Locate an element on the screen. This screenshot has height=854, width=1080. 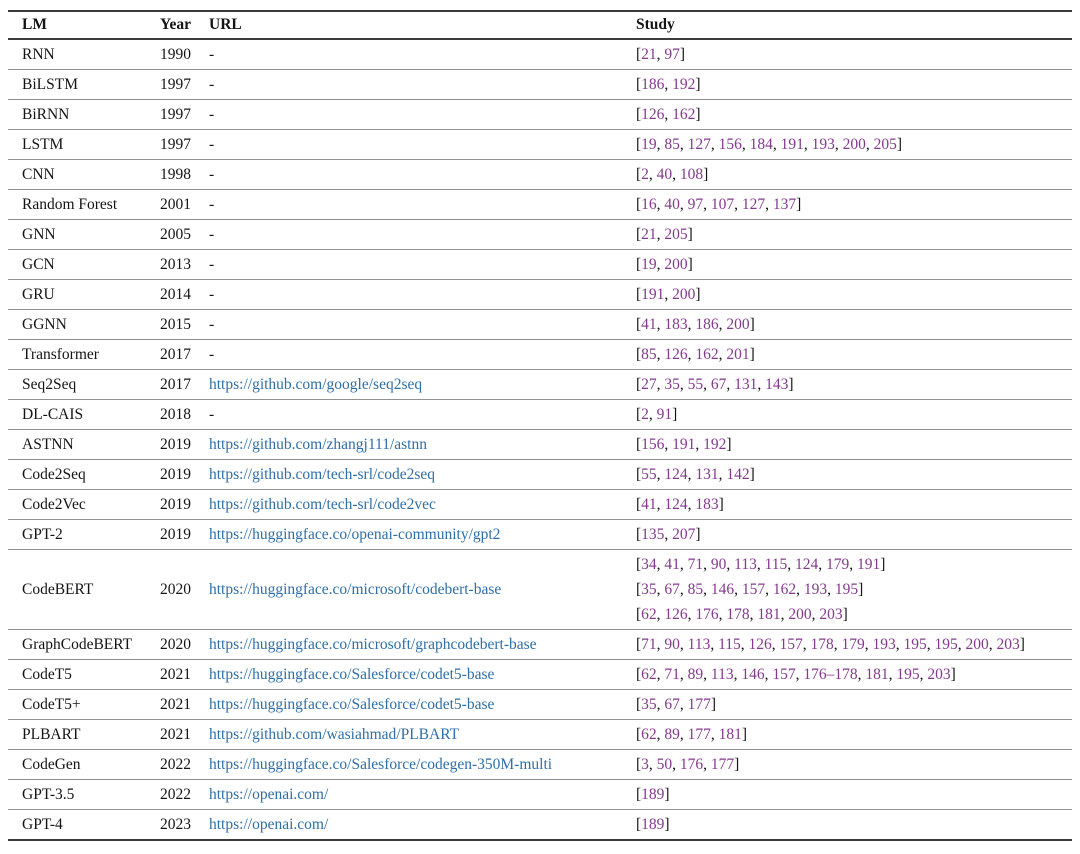
citation-link: 124 is located at coordinates (676, 504).